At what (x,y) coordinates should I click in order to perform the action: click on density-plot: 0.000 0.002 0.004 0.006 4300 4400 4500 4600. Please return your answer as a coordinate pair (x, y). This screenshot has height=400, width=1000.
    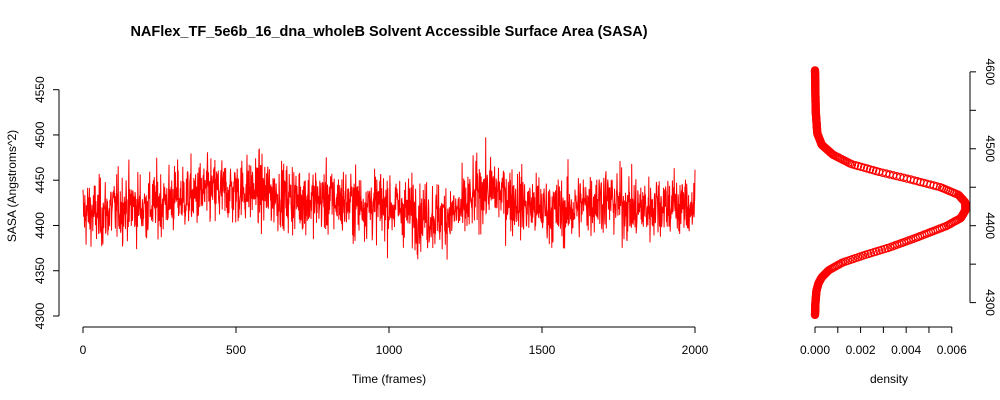
    Looking at the image, I should click on (898, 207).